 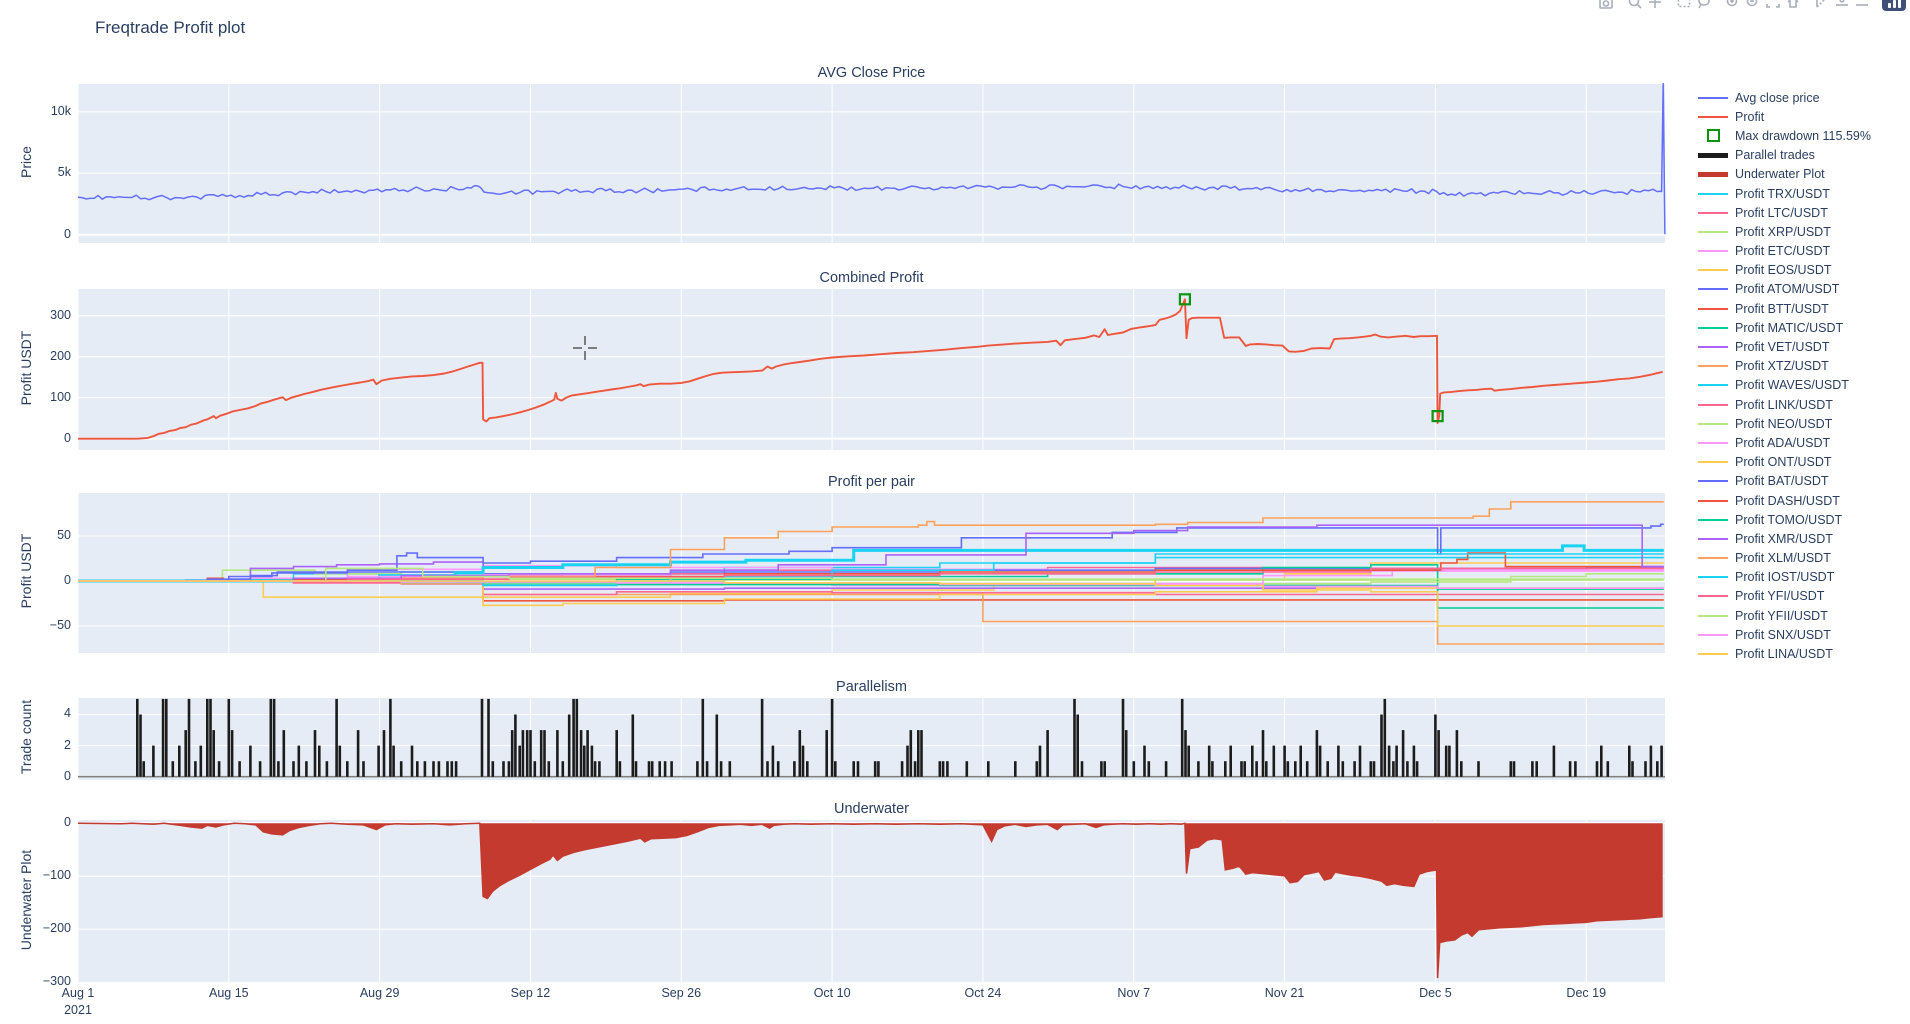 I want to click on legend-item-label: Profit VET/USDT, so click(x=1782, y=347).